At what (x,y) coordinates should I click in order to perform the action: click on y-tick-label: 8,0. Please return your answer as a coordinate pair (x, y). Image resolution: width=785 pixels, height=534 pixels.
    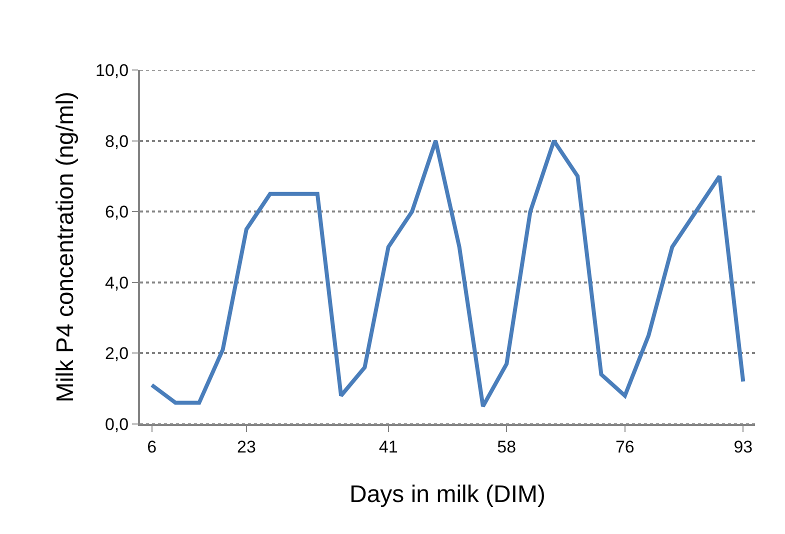
    Looking at the image, I should click on (116, 141).